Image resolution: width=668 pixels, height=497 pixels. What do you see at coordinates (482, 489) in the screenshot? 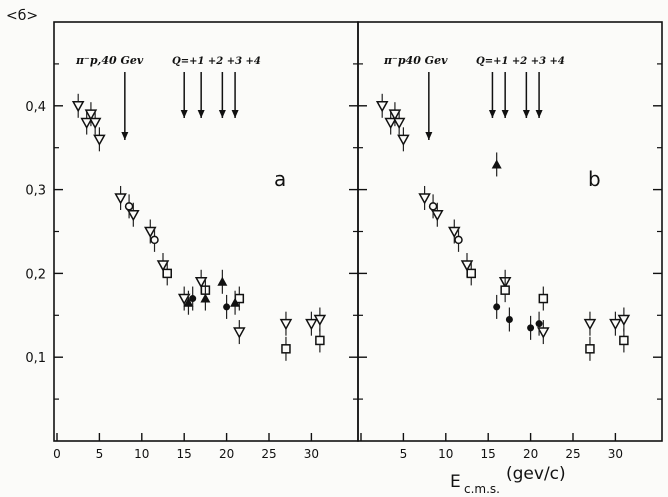
I see `x-axis-label-sub: c.m.s.` at bounding box center [482, 489].